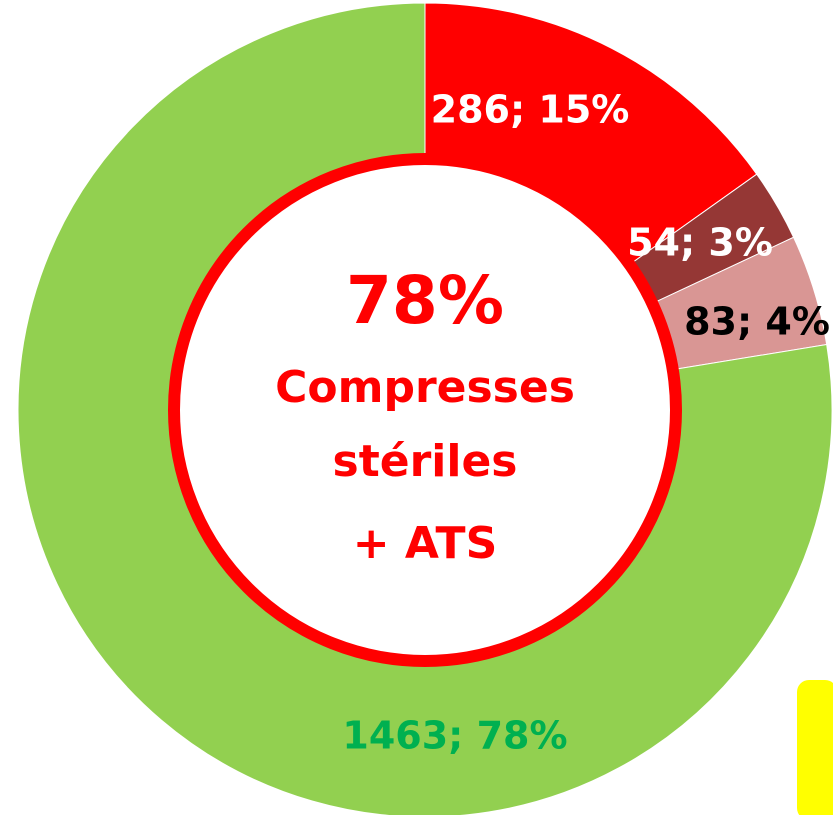  Describe the element at coordinates (425, 543) in the screenshot. I see `center-text: + ATS` at that location.